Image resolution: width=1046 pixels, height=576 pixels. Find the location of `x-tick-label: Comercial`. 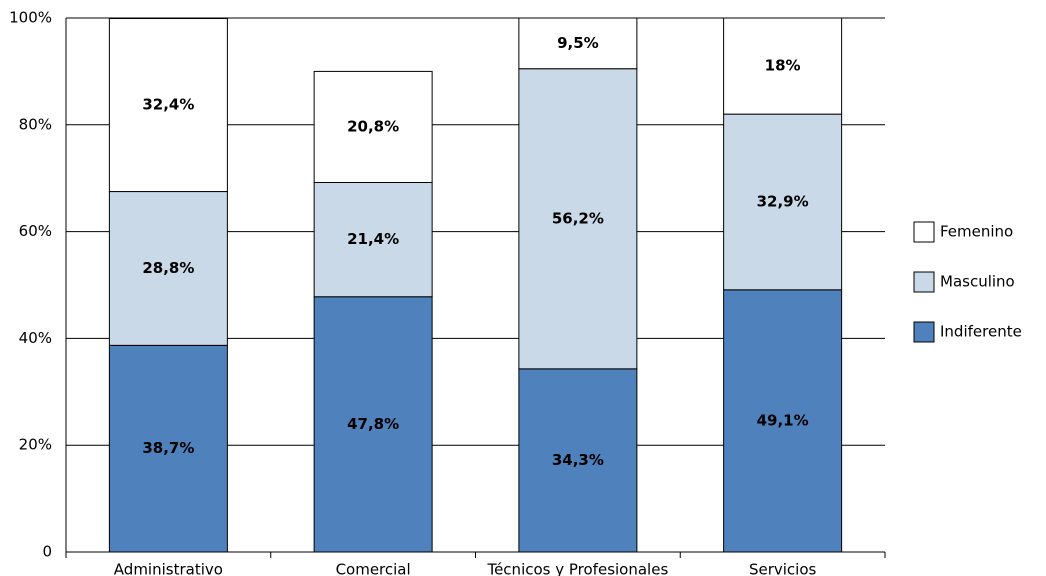

x-tick-label: Comercial is located at coordinates (373, 568).